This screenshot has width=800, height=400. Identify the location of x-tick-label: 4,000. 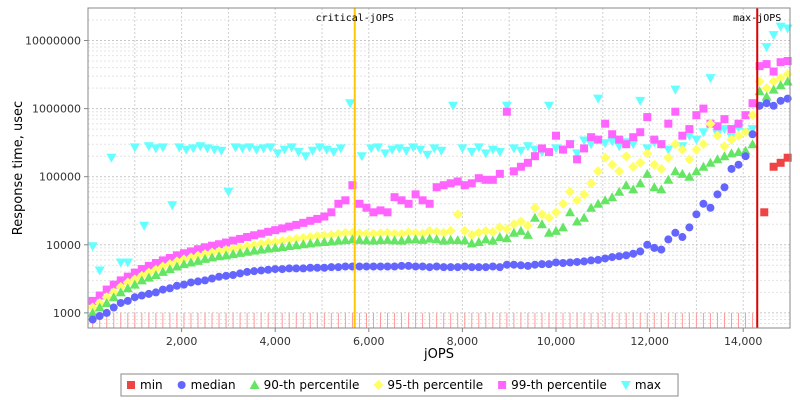
(275, 341).